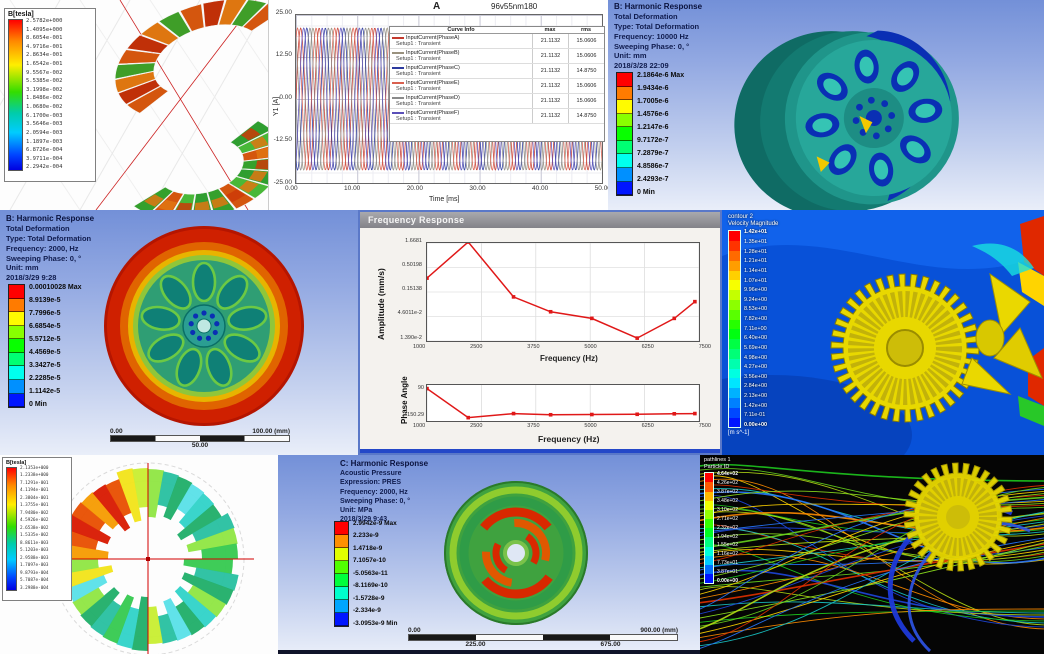 The image size is (1044, 654). I want to click on amp-y-ticks: 1.6681 0.50198 0.15138 4.6011e-2 1.390e-2, so click(403, 289).